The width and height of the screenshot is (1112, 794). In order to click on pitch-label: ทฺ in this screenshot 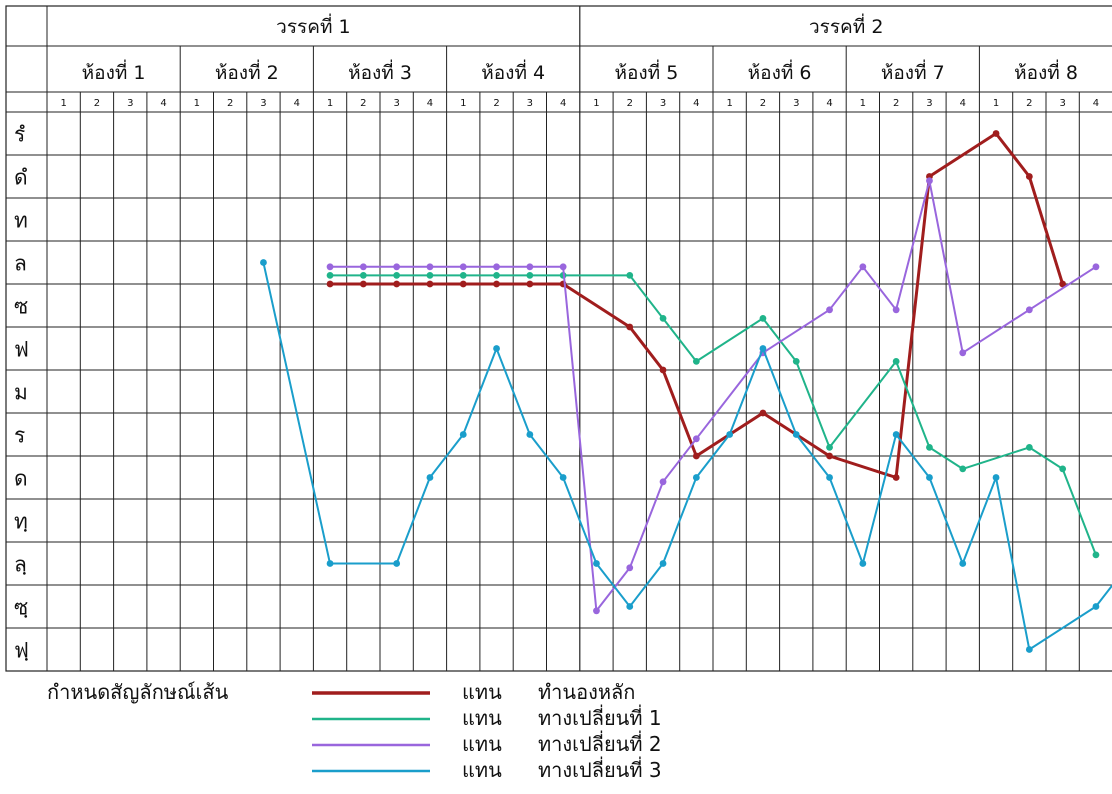, I will do `click(21, 522)`.